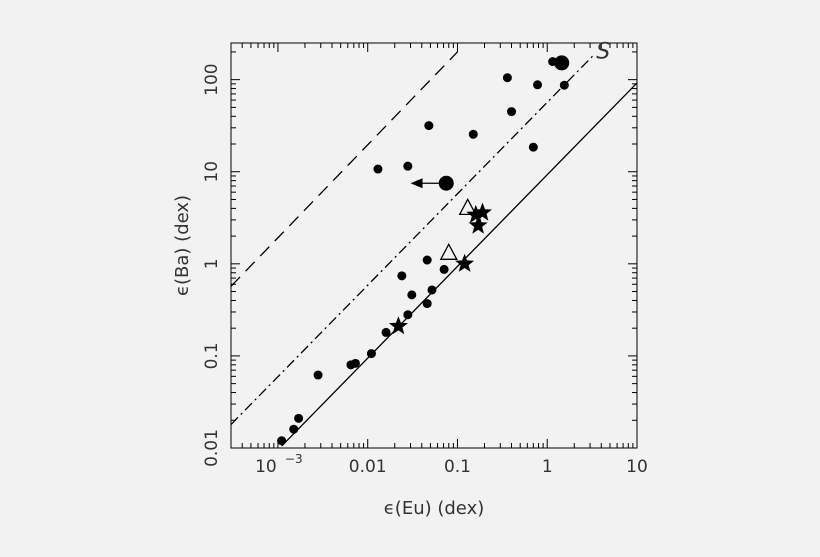 This screenshot has width=820, height=557. What do you see at coordinates (434, 508) in the screenshot?
I see `x-axis-label: ϵ(Eu) (dex)` at bounding box center [434, 508].